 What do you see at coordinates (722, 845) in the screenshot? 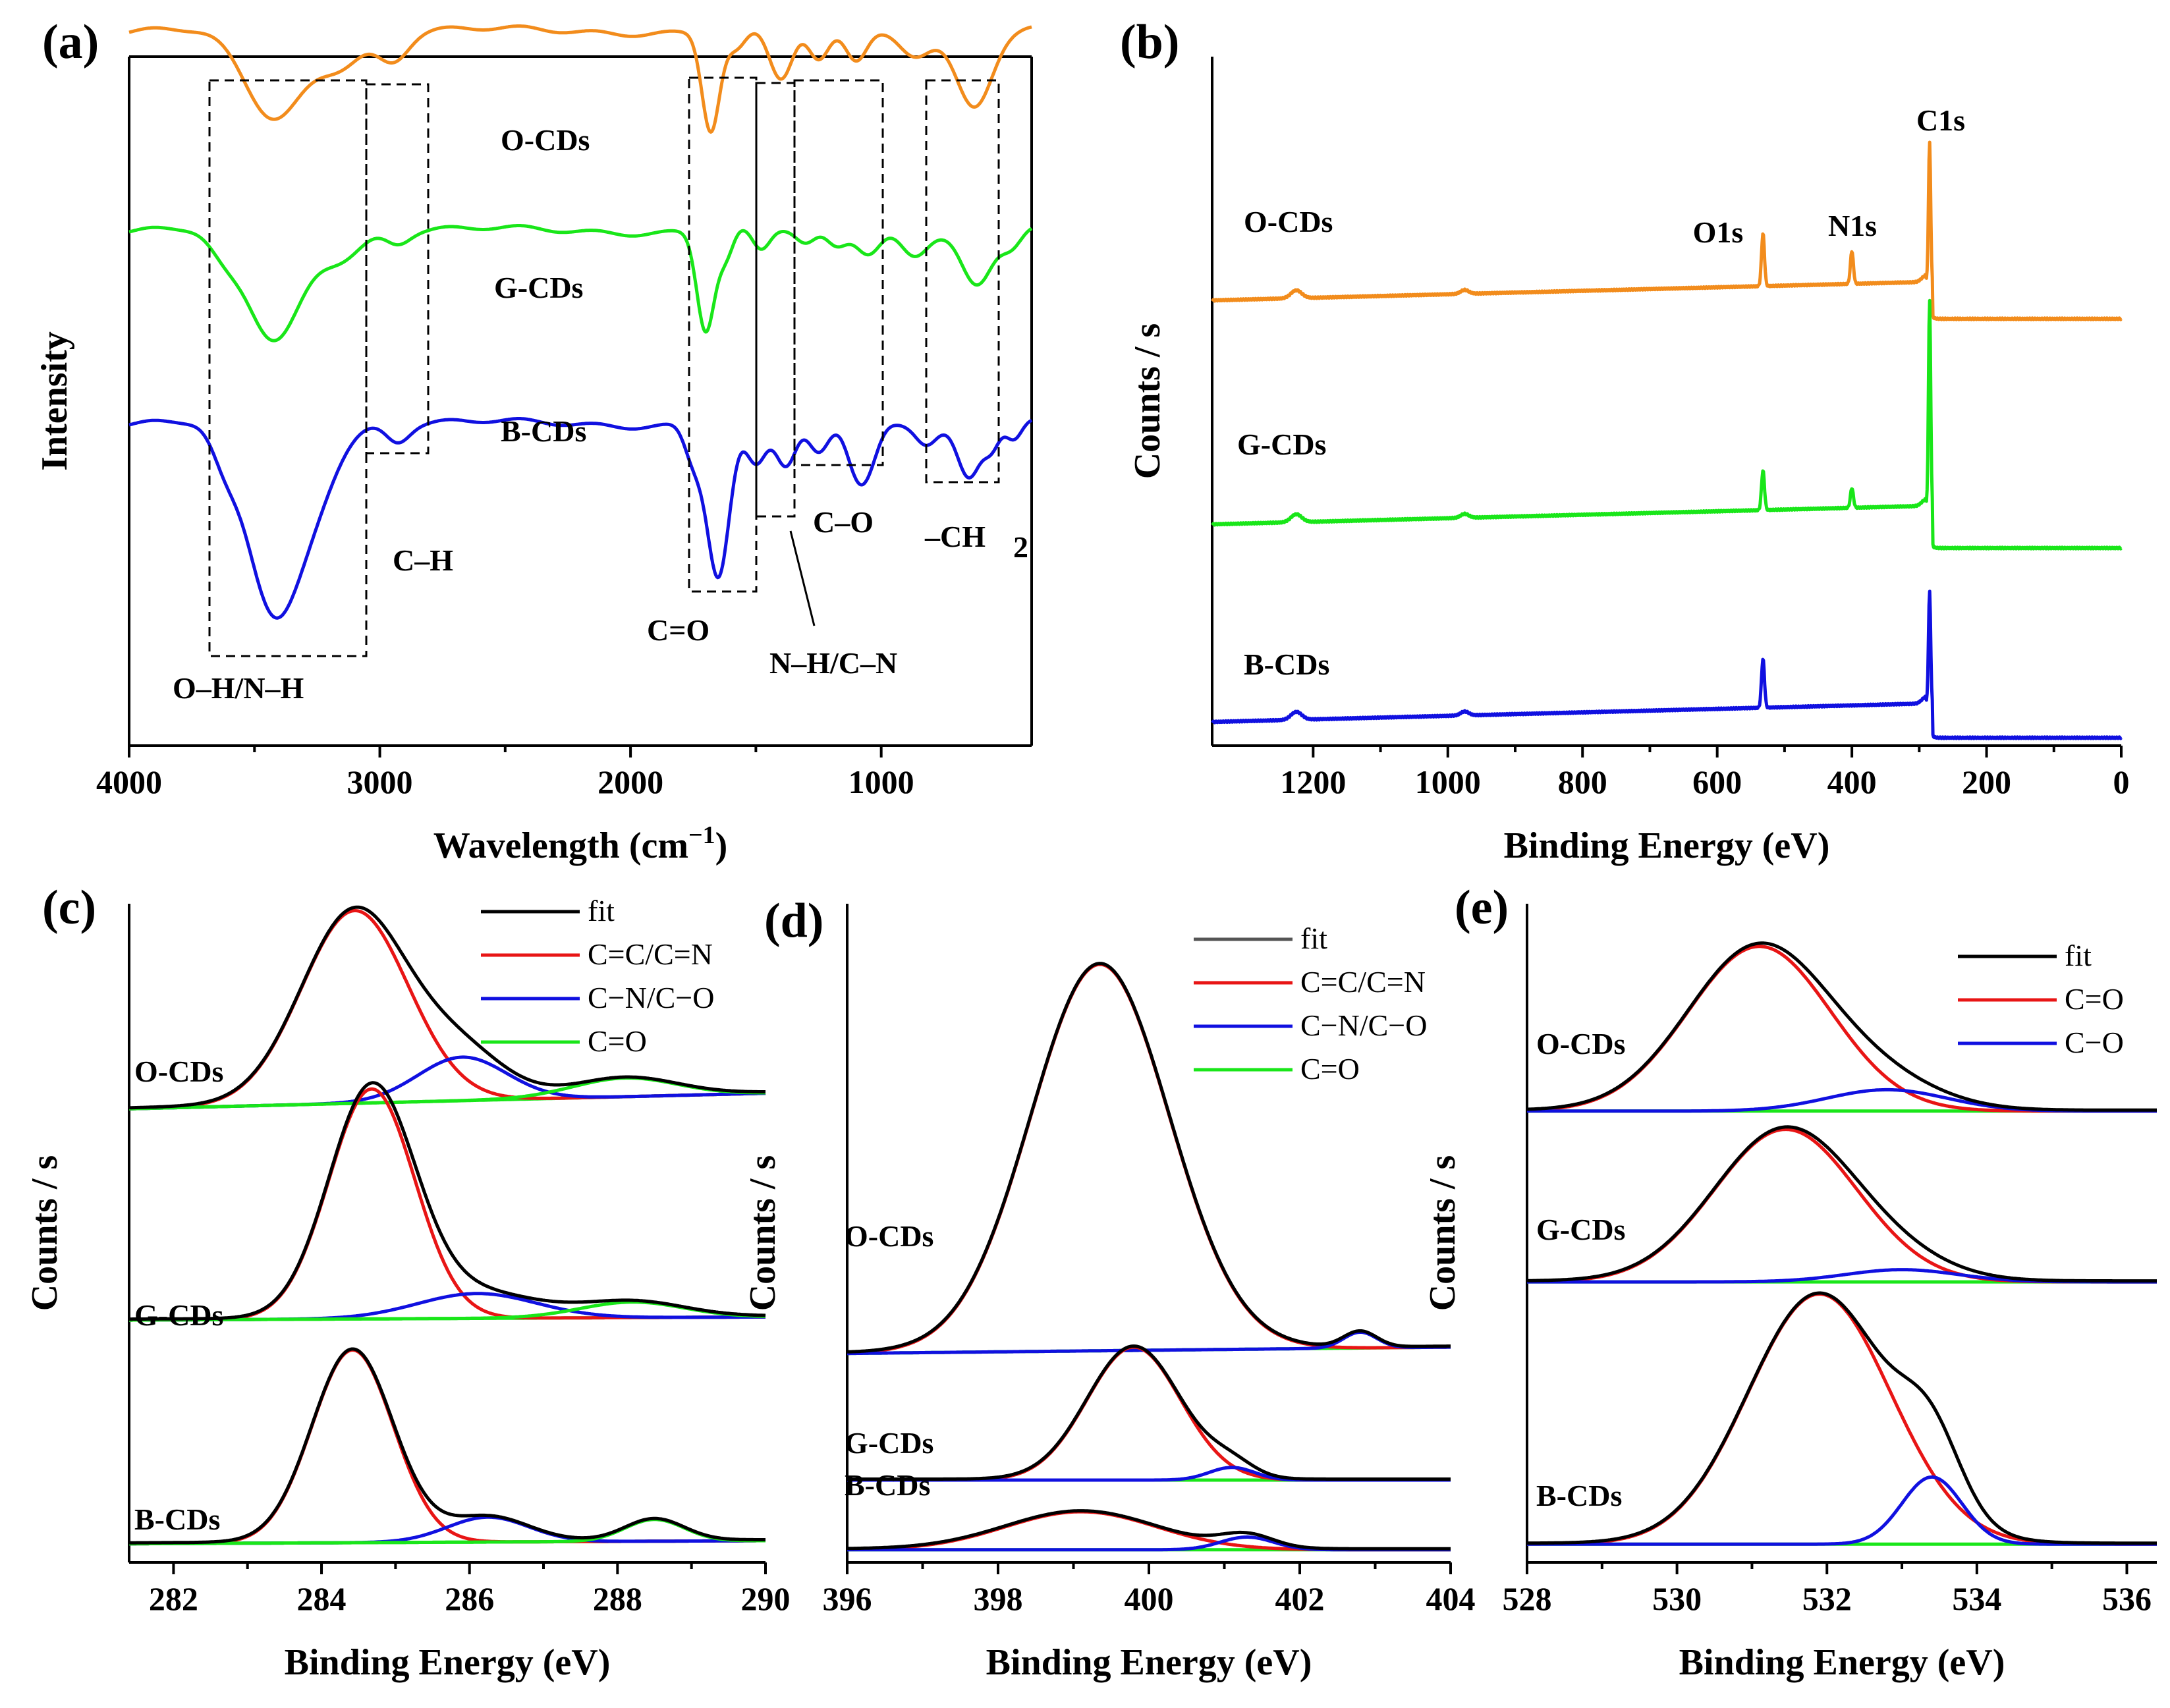
I see `x-axis-title-close: )` at bounding box center [722, 845].